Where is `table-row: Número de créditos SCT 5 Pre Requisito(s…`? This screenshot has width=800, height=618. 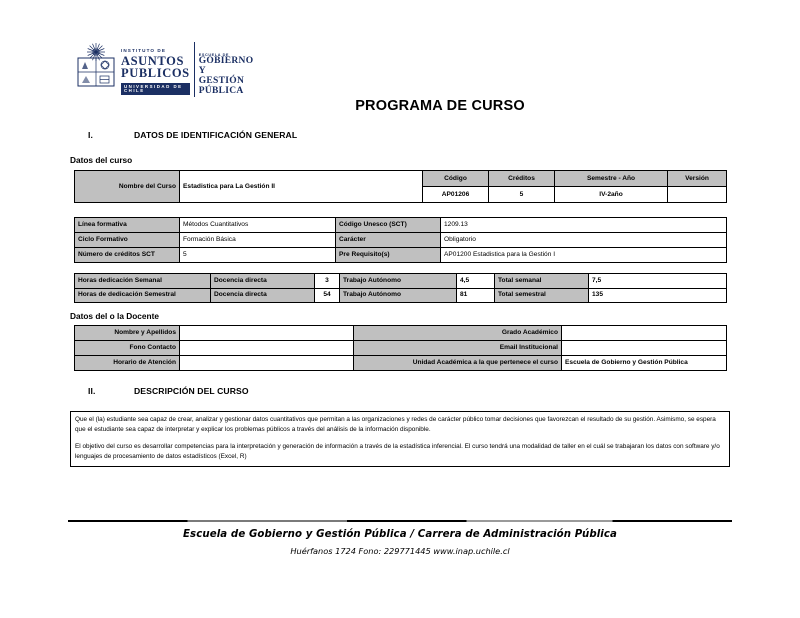
table-row: Número de créditos SCT 5 Pre Requisito(s… is located at coordinates (400, 255).